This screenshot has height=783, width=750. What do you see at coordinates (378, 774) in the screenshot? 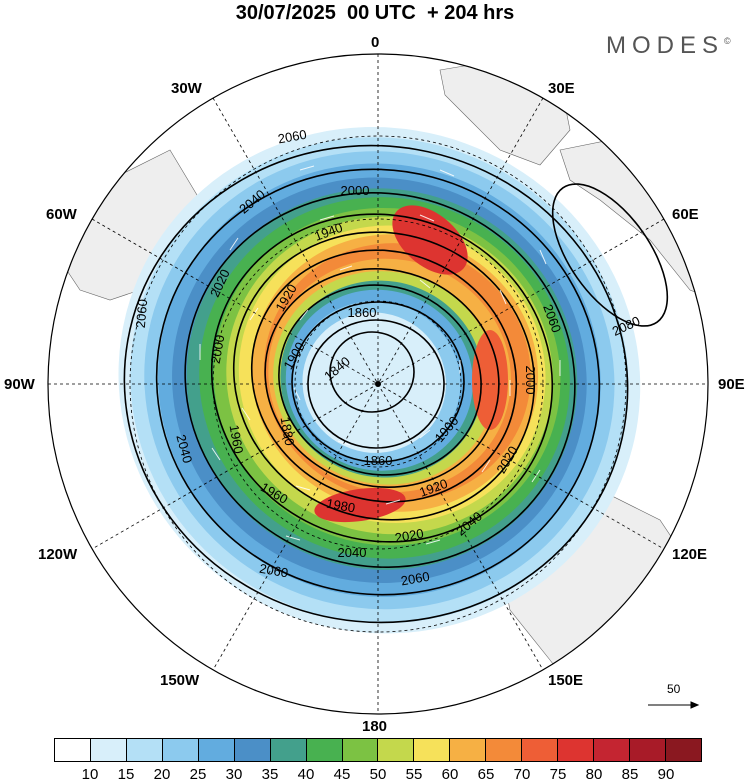
I see `colorbar-label: 50` at bounding box center [378, 774].